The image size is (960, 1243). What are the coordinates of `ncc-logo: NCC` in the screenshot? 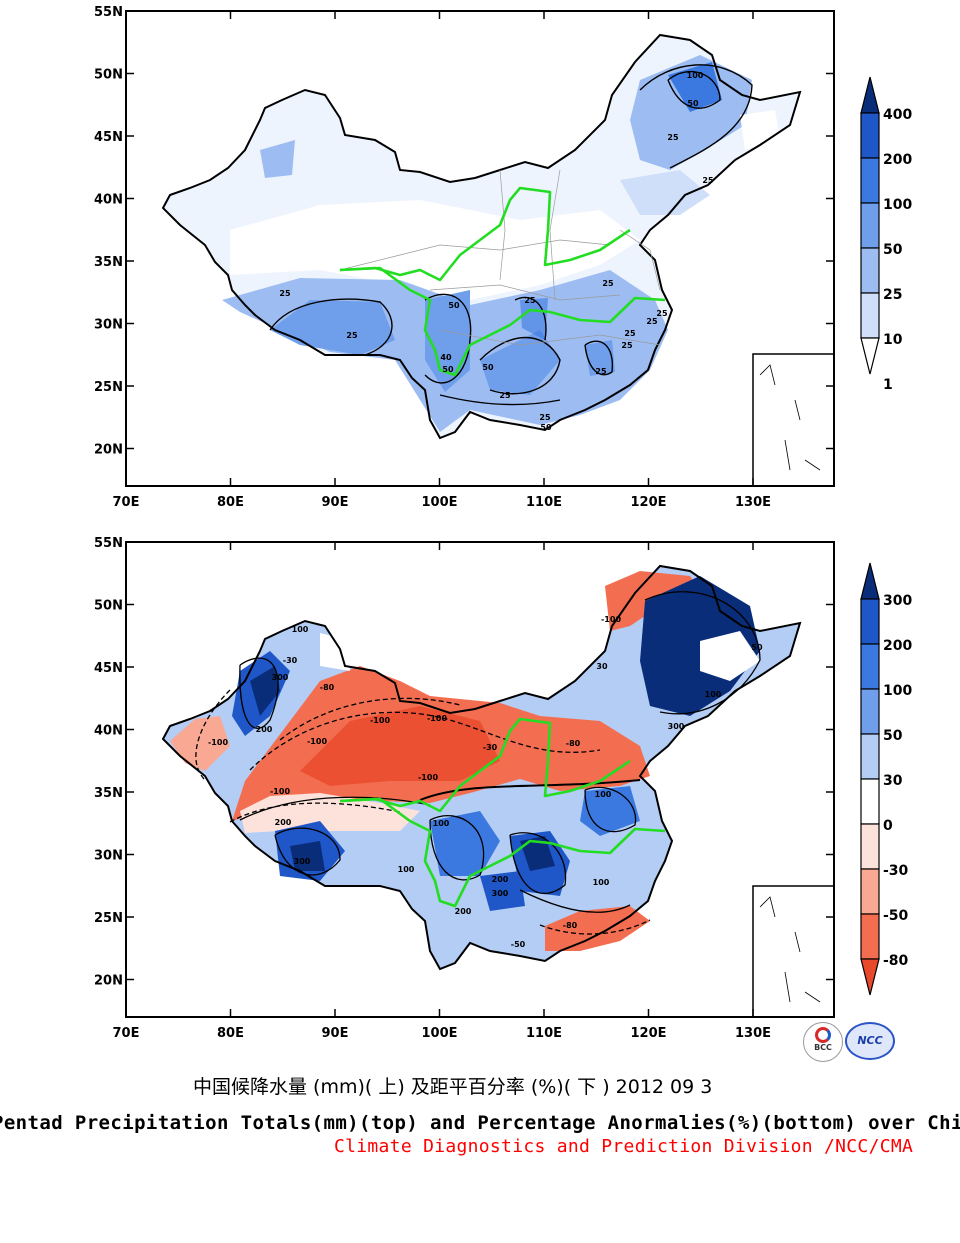 It's located at (870, 1041).